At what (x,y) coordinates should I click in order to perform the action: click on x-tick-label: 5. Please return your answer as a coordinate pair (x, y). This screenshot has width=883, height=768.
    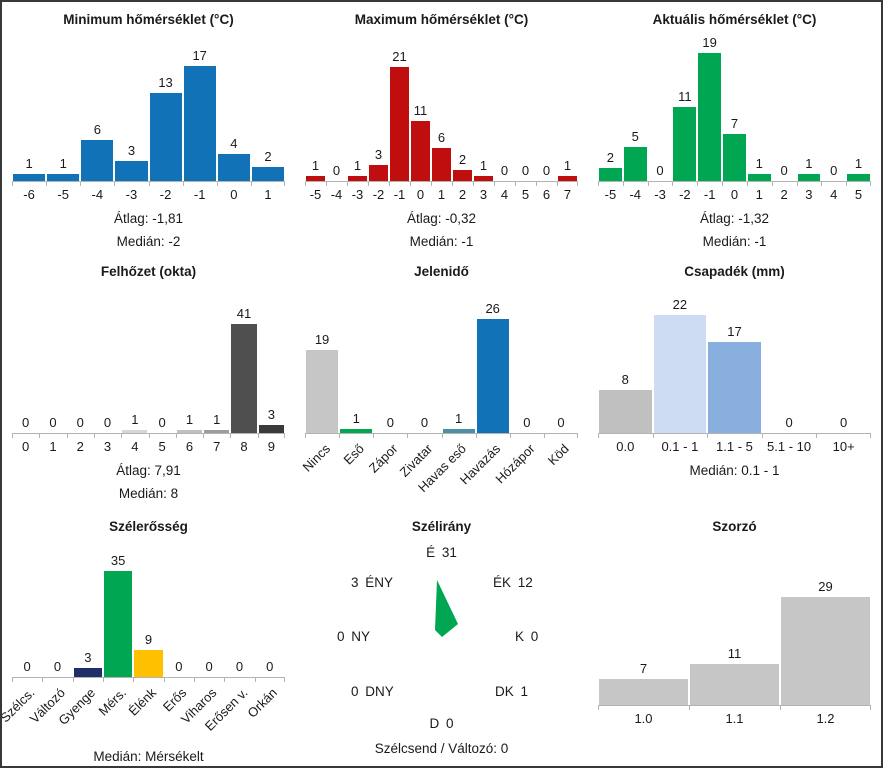
    Looking at the image, I should click on (162, 446).